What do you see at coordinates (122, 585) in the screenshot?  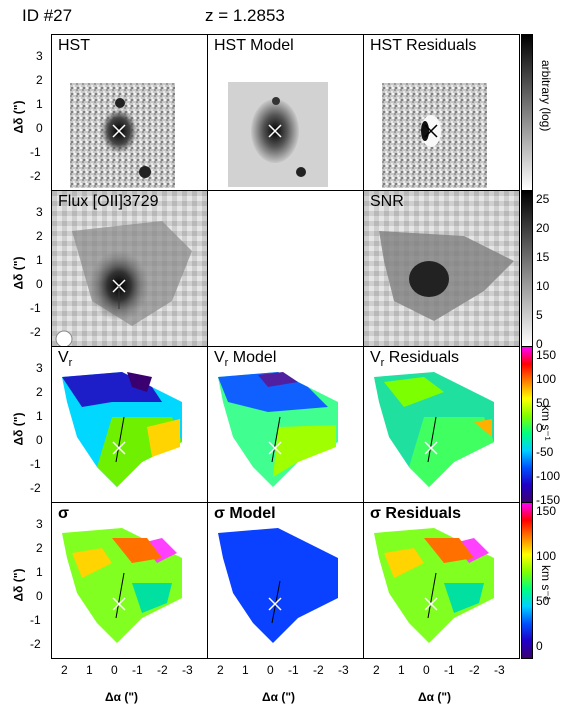 I see `sigma-map` at bounding box center [122, 585].